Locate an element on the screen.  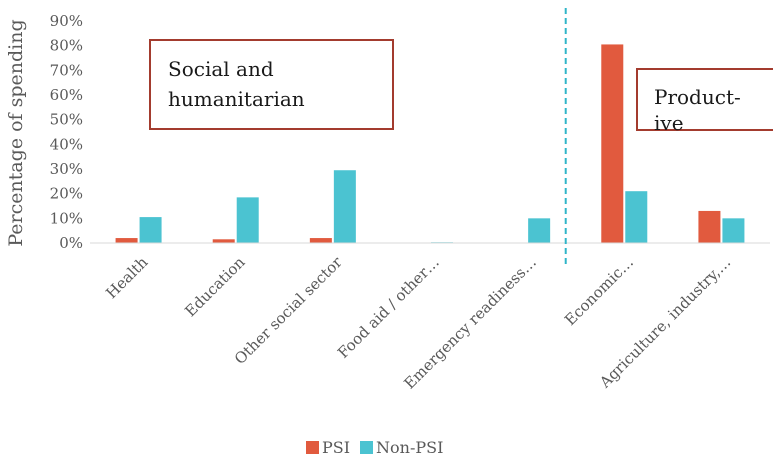
annotation-box-social is located at coordinates (271, 84).